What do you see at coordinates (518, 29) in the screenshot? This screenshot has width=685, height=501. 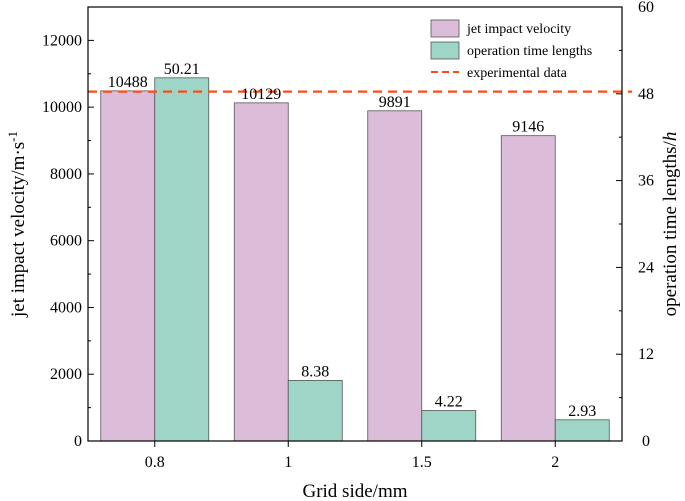 I see `legend-label-jet-impact-velocity: jet impact velocity` at bounding box center [518, 29].